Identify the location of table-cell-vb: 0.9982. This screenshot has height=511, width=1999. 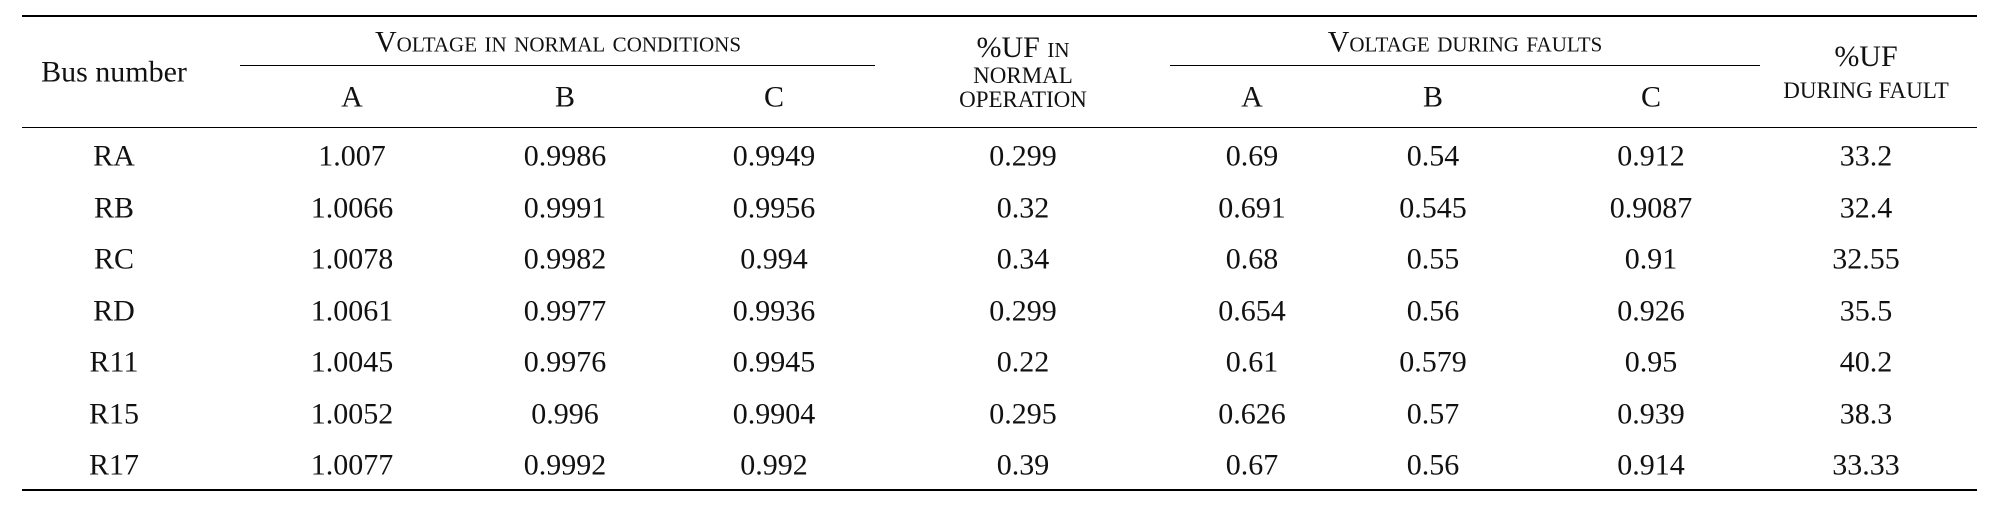
(565, 259).